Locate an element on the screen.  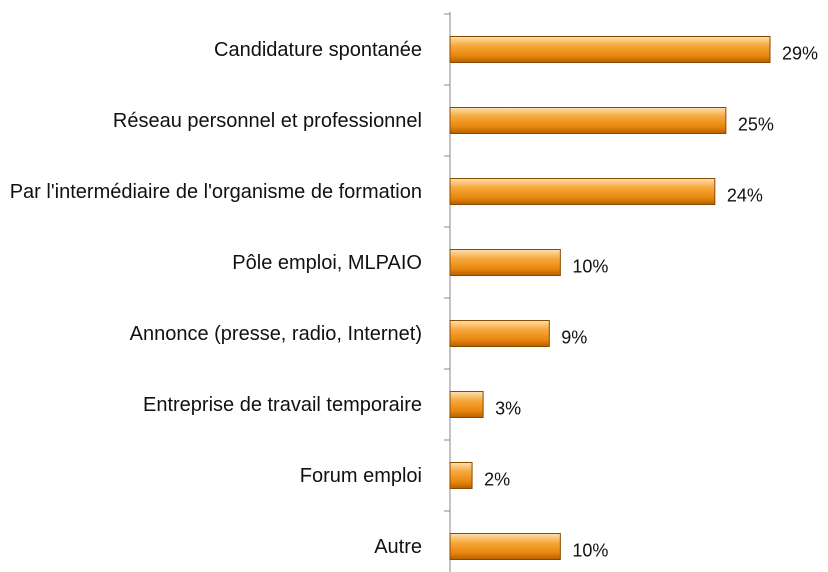
category-label: Entreprise de travail temporaire is located at coordinates (282, 404).